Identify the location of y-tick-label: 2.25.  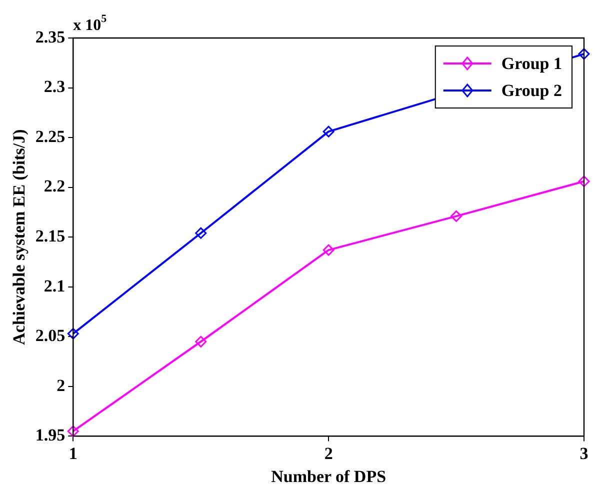
(50, 136).